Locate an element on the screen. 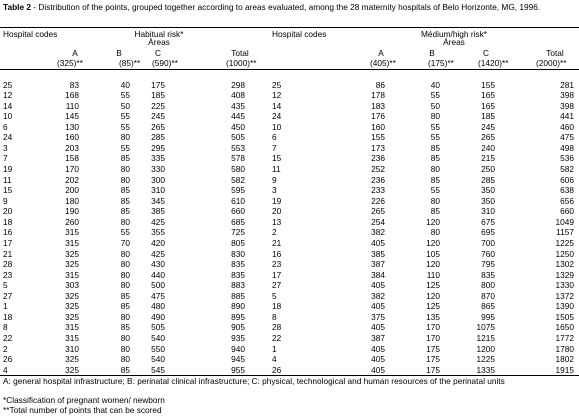  cell-right-total: 1915 is located at coordinates (564, 369).